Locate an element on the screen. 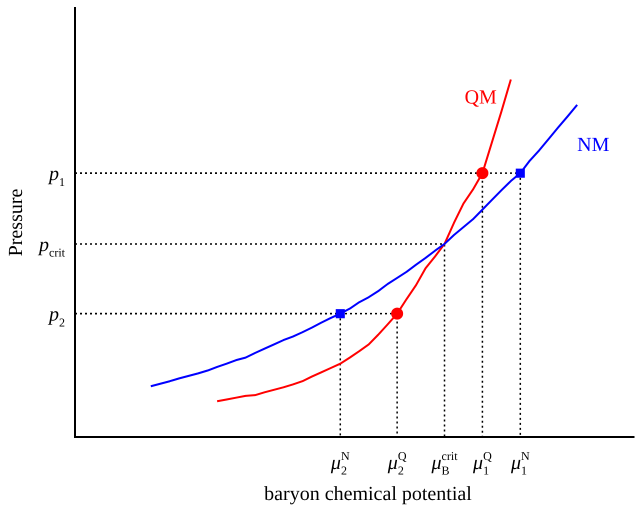 Image resolution: width=641 pixels, height=506 pixels. x-axis-title: baryon chemical potential is located at coordinates (368, 494).